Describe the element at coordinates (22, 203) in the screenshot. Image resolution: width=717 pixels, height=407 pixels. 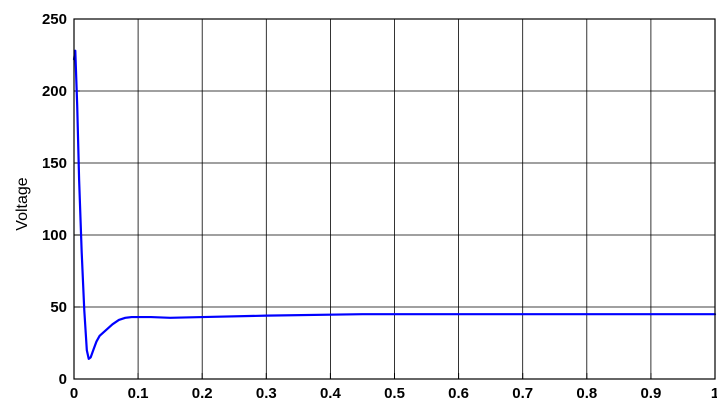
I see `y-axis-label: Voltage` at that location.